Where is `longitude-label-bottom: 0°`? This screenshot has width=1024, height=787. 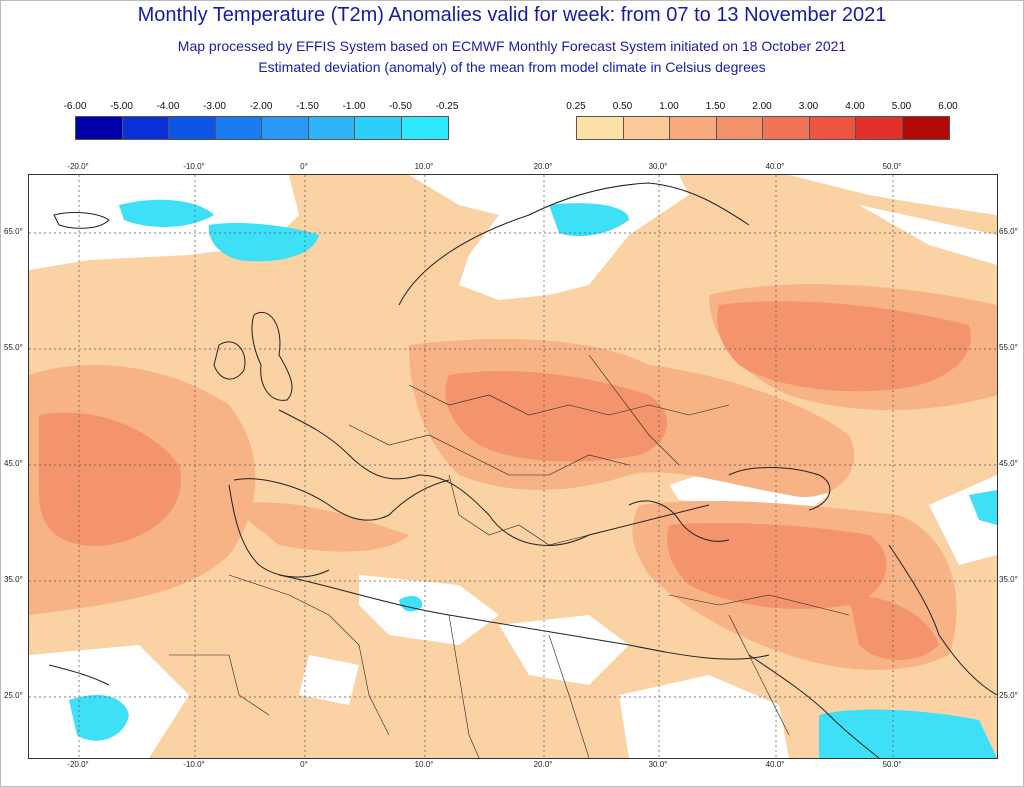
longitude-label-bottom: 0° is located at coordinates (304, 764).